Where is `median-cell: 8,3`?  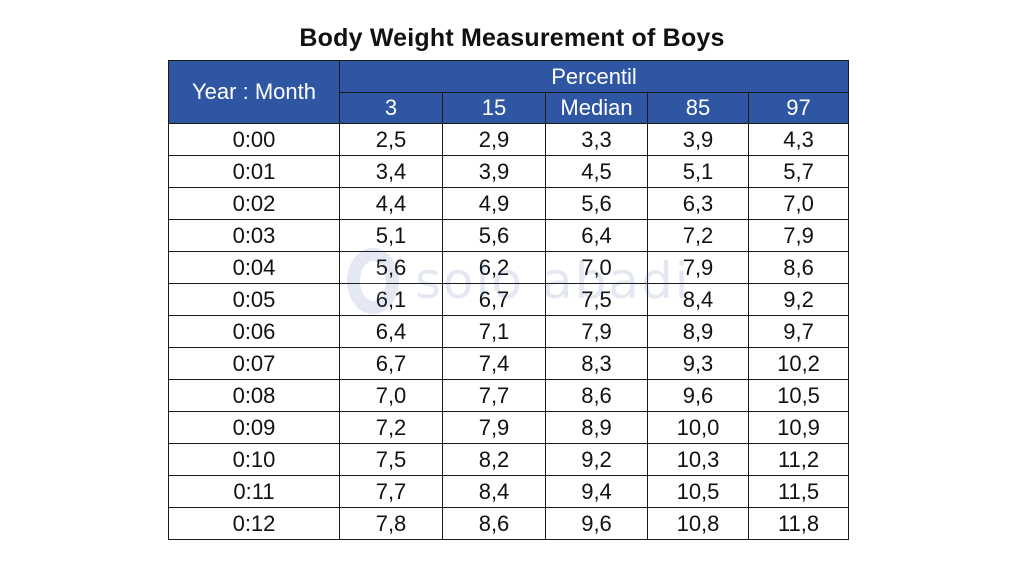 median-cell: 8,3 is located at coordinates (596, 363).